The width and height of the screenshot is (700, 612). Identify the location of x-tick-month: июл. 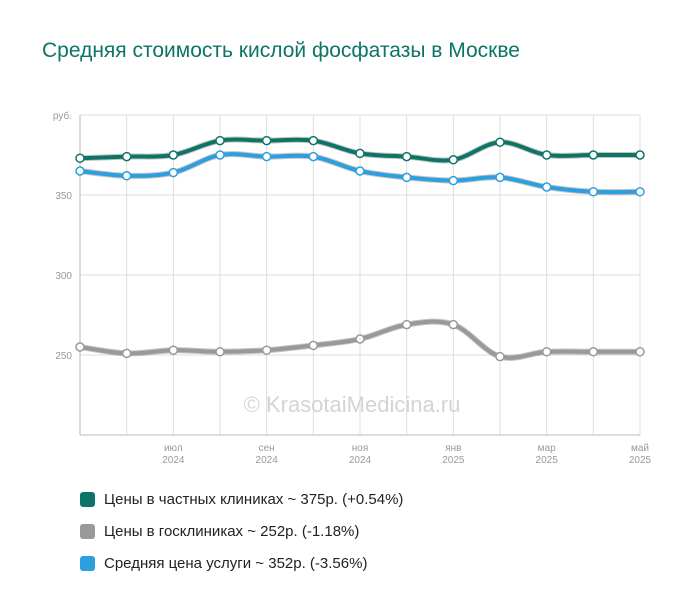
(173, 448).